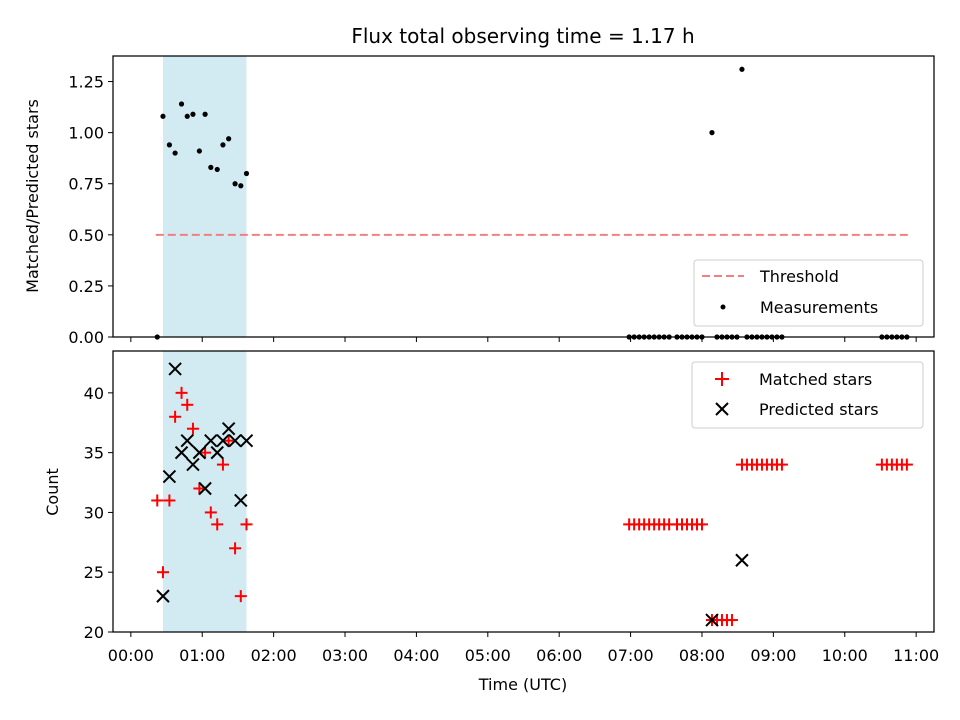 The width and height of the screenshot is (960, 720). I want to click on top-y-tick-label: 1.25, so click(86, 82).